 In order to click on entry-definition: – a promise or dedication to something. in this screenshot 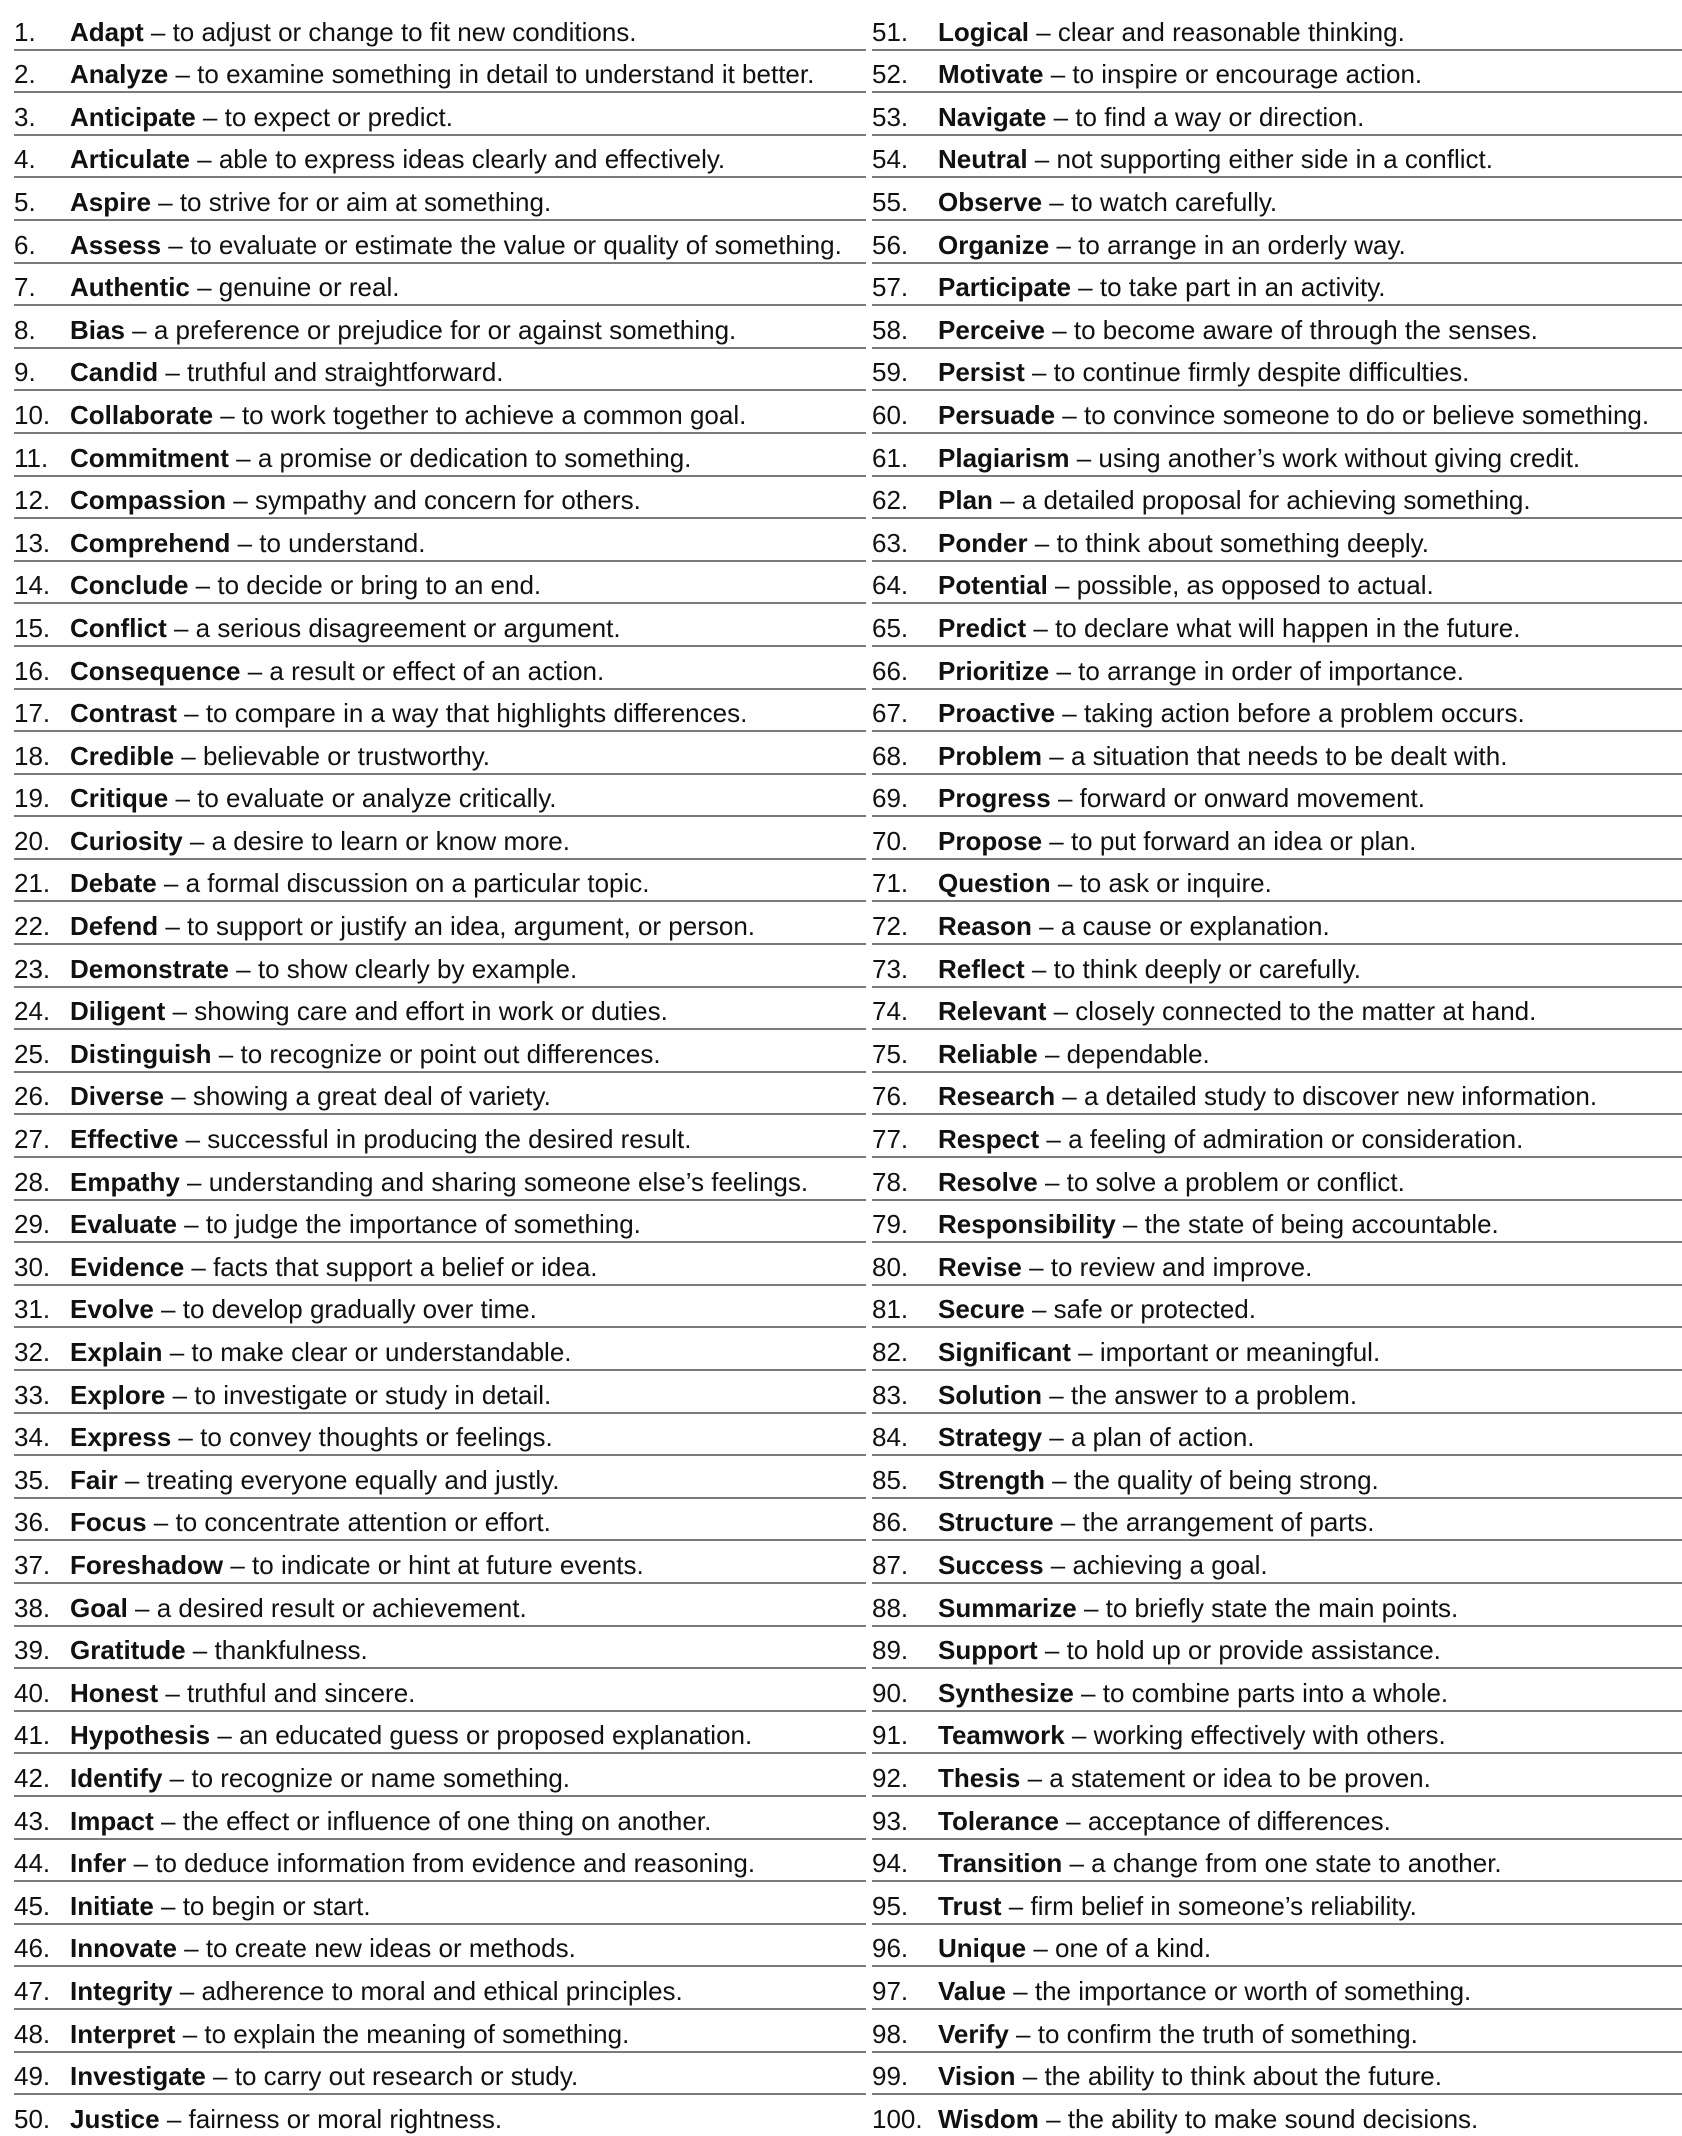, I will do `click(460, 457)`.